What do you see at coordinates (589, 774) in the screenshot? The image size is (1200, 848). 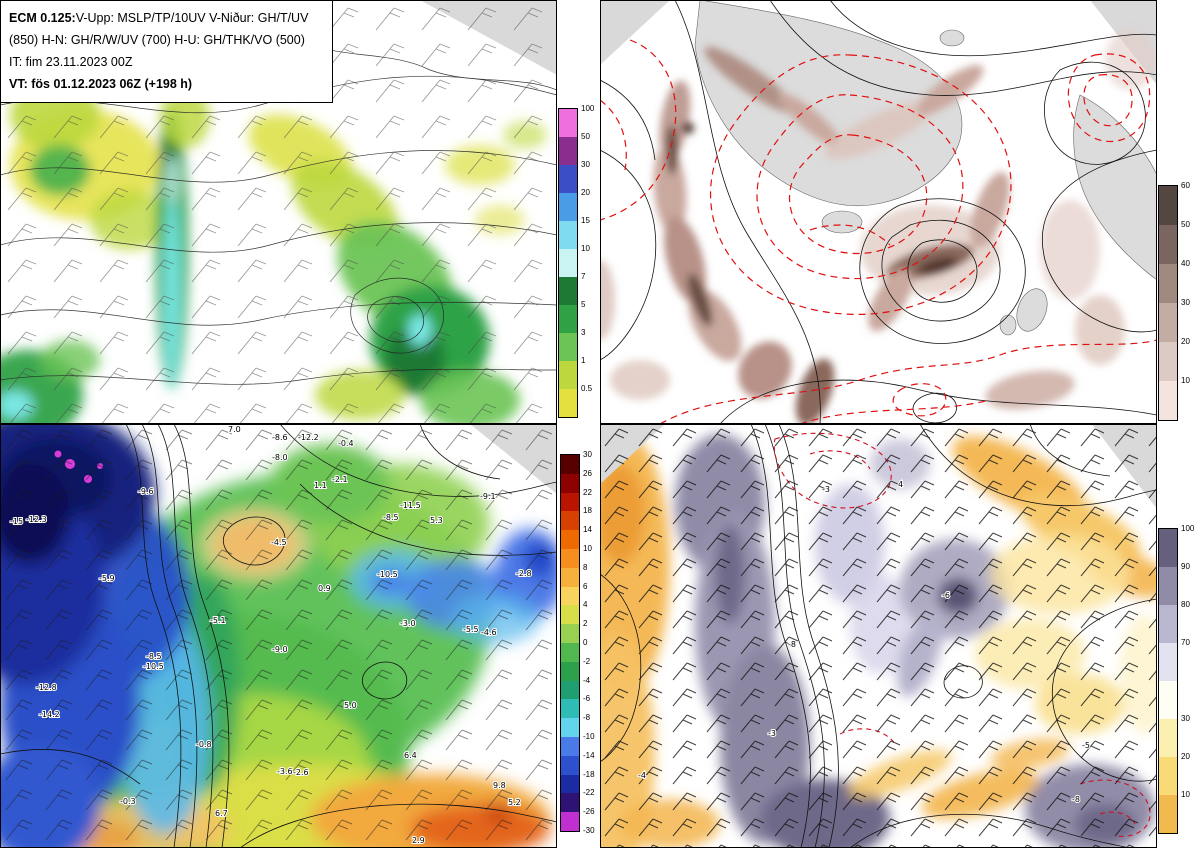 I see `colorbar-tick-label: -18` at bounding box center [589, 774].